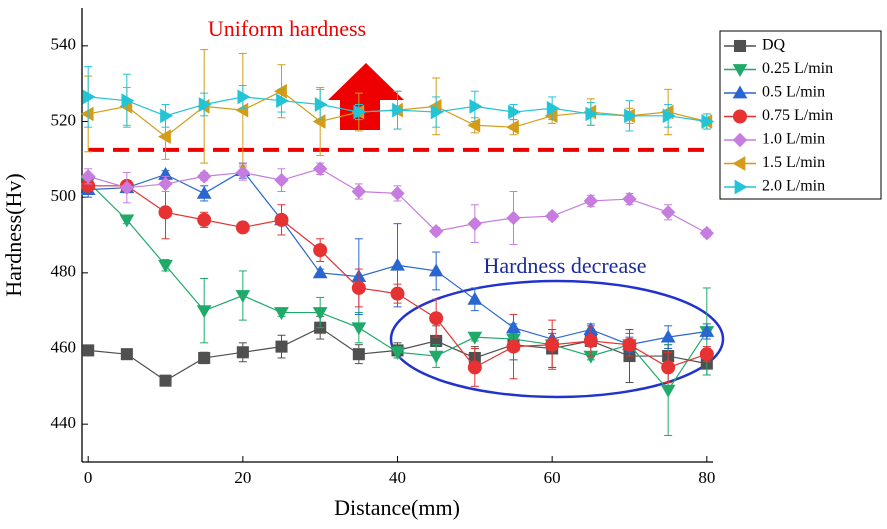  I want to click on y-tick-label: 440, so click(64, 422).